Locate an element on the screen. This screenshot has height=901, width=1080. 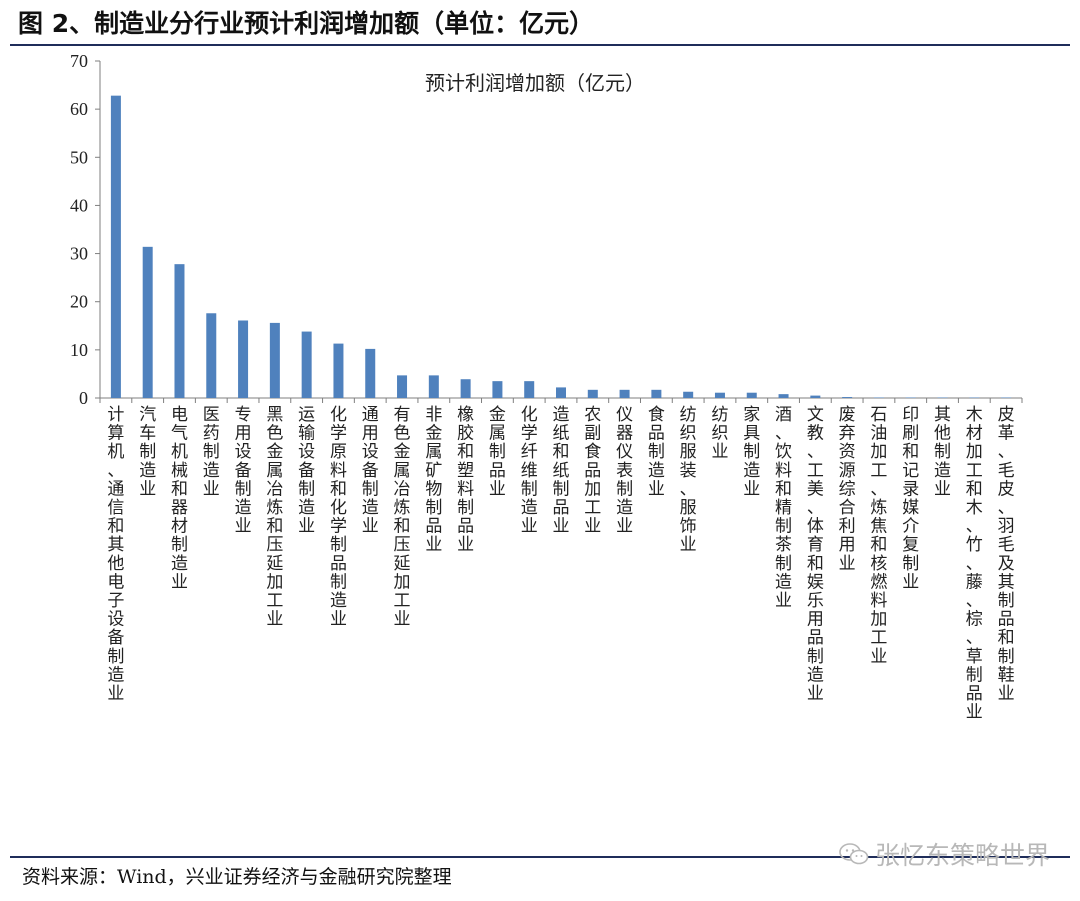
watermark: 张忆东策略世界 is located at coordinates (944, 854).